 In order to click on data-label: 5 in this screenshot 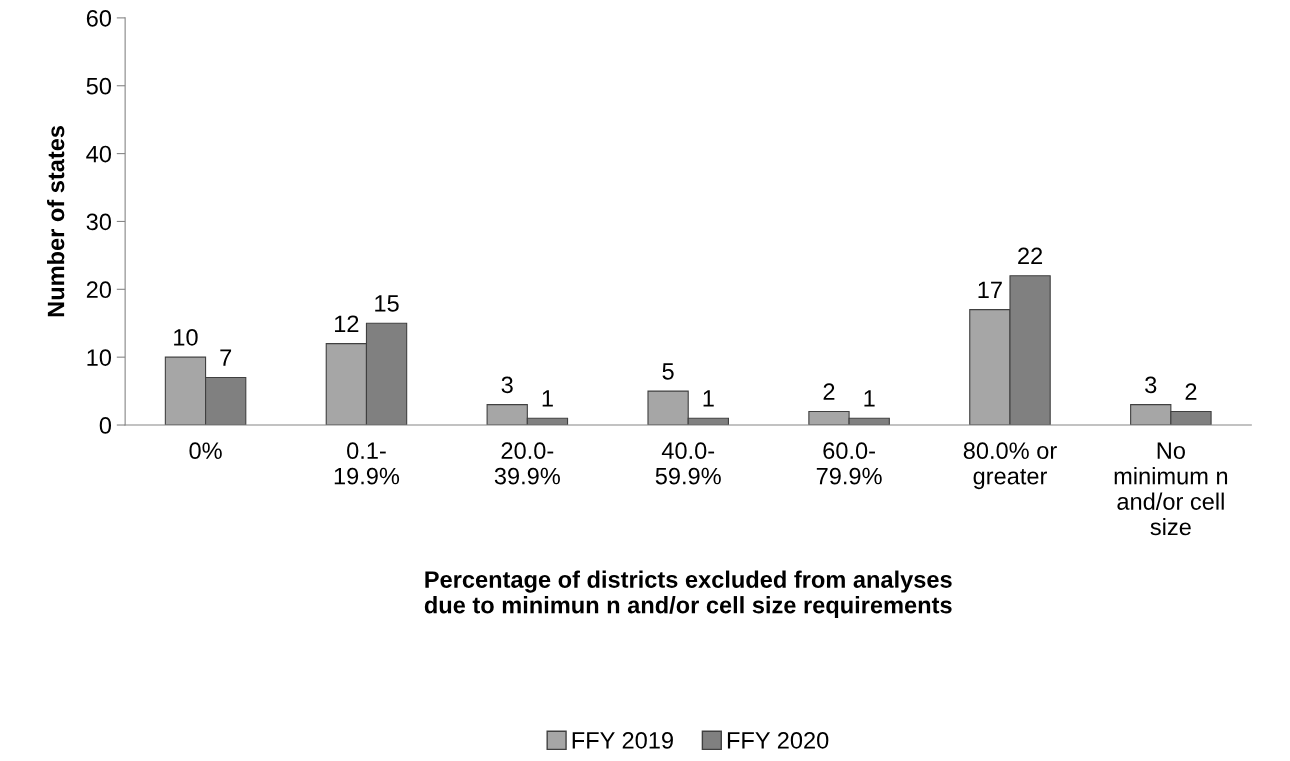, I will do `click(668, 371)`.